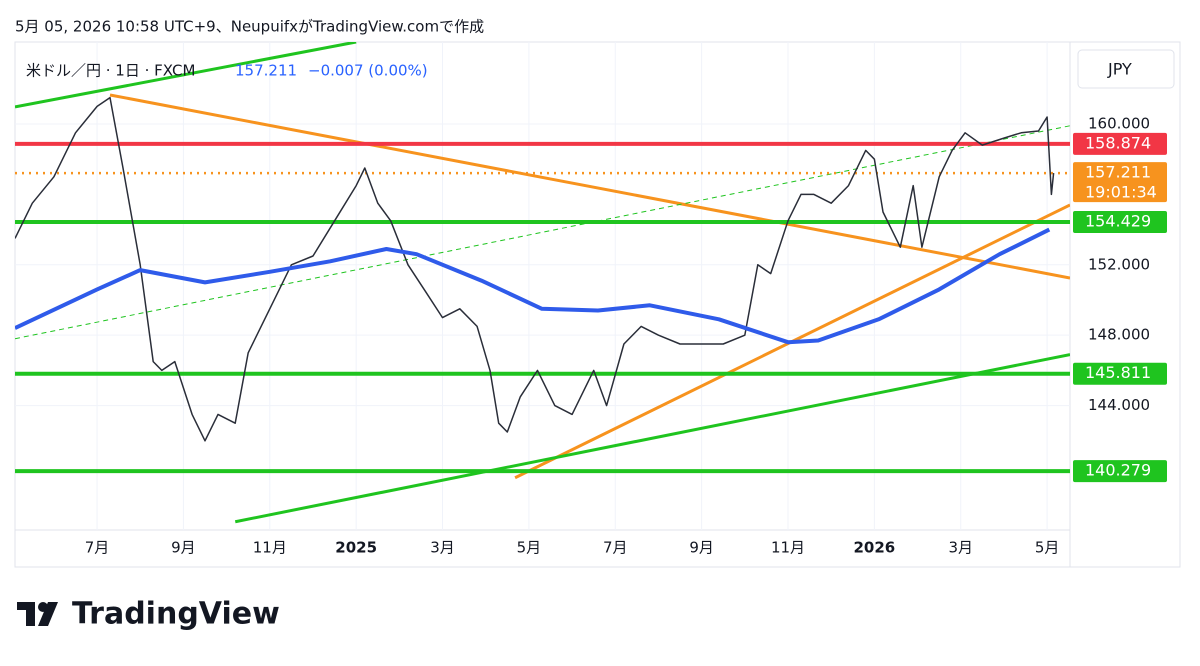 The image size is (1200, 666). What do you see at coordinates (356, 548) in the screenshot?
I see `x-tick-label: 2025` at bounding box center [356, 548].